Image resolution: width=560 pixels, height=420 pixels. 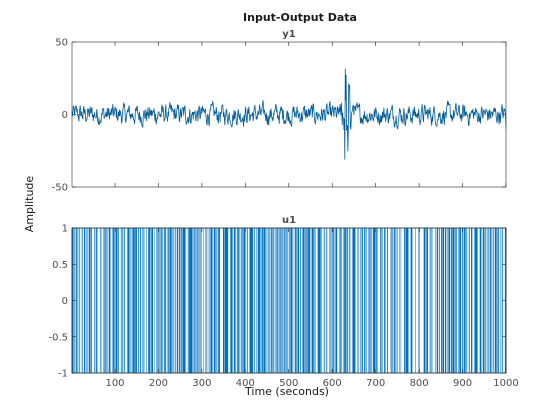 I want to click on u1-ytick-label: 1, so click(x=65, y=229).